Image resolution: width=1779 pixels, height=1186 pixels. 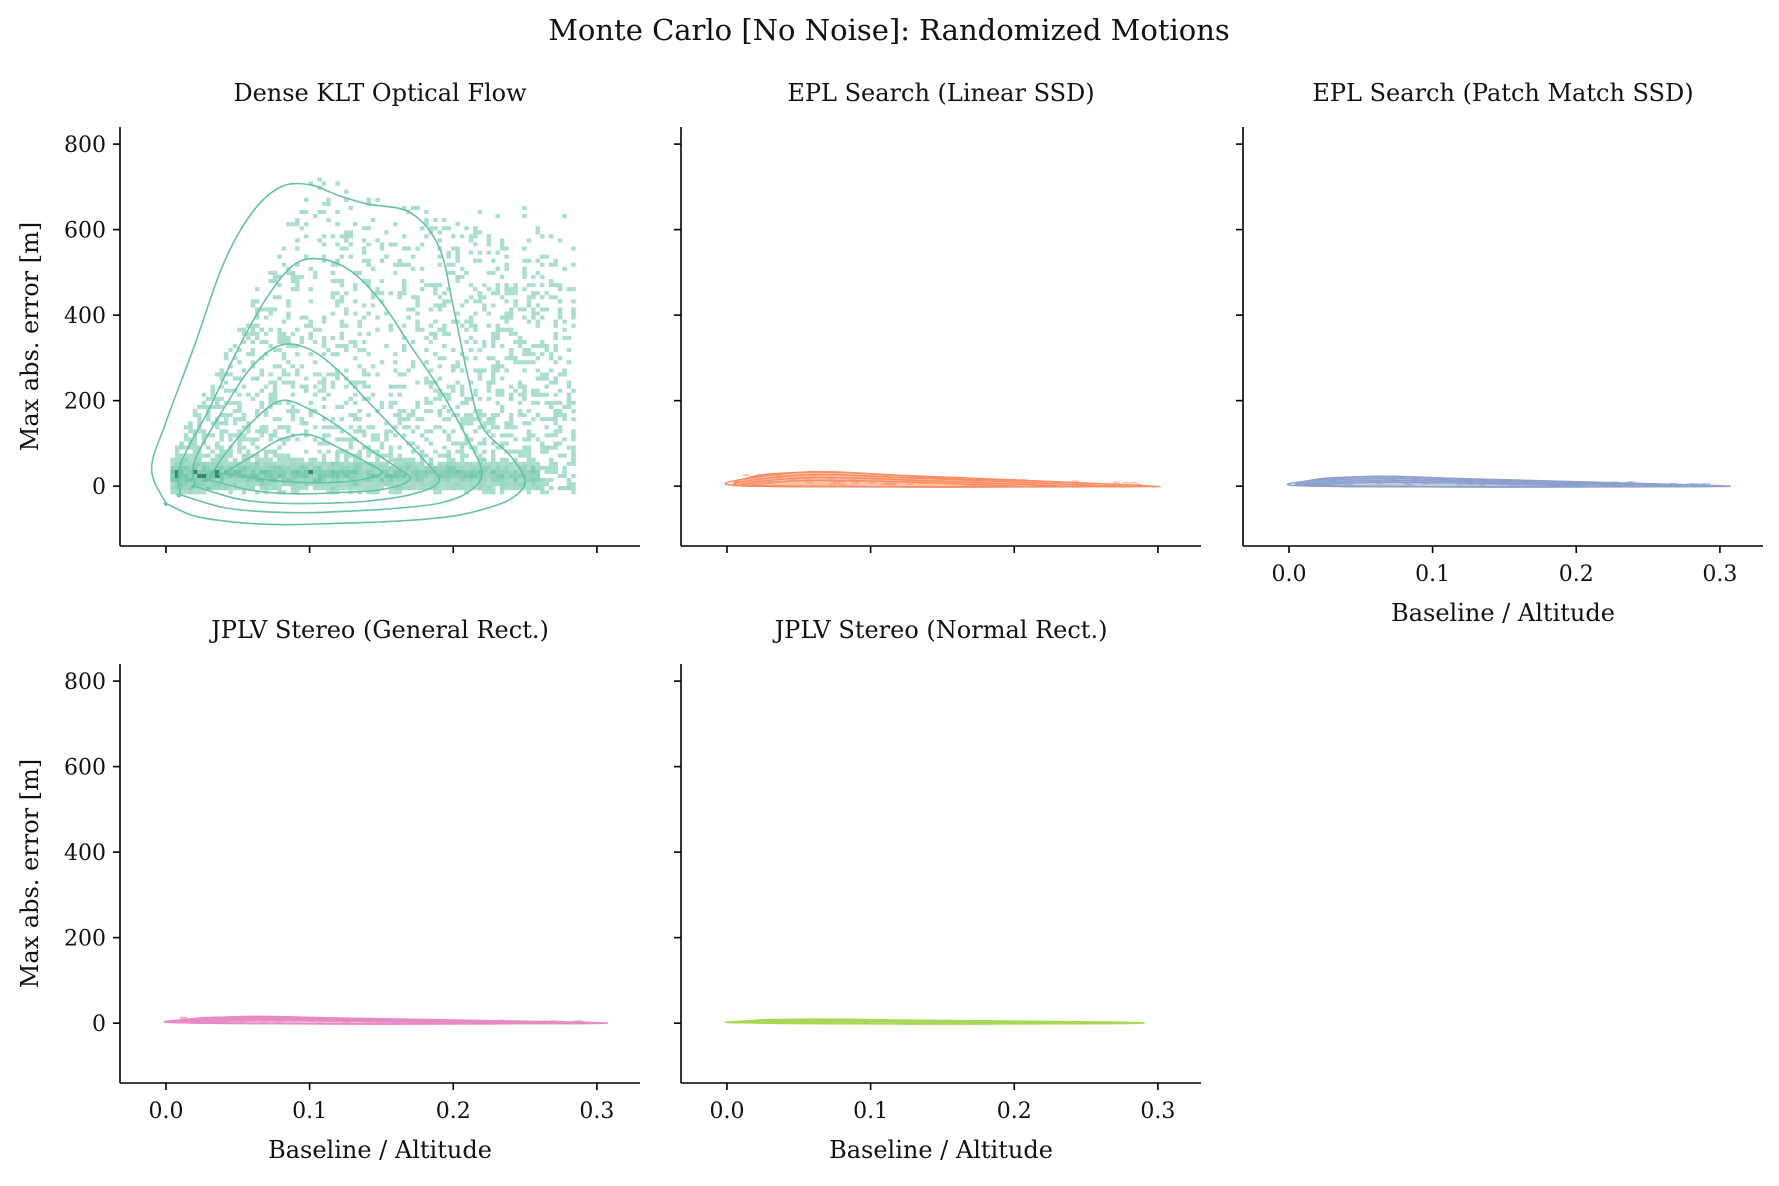 What do you see at coordinates (940, 630) in the screenshot?
I see `subplot-title: JPLV Stereo (Normal Rect.)` at bounding box center [940, 630].